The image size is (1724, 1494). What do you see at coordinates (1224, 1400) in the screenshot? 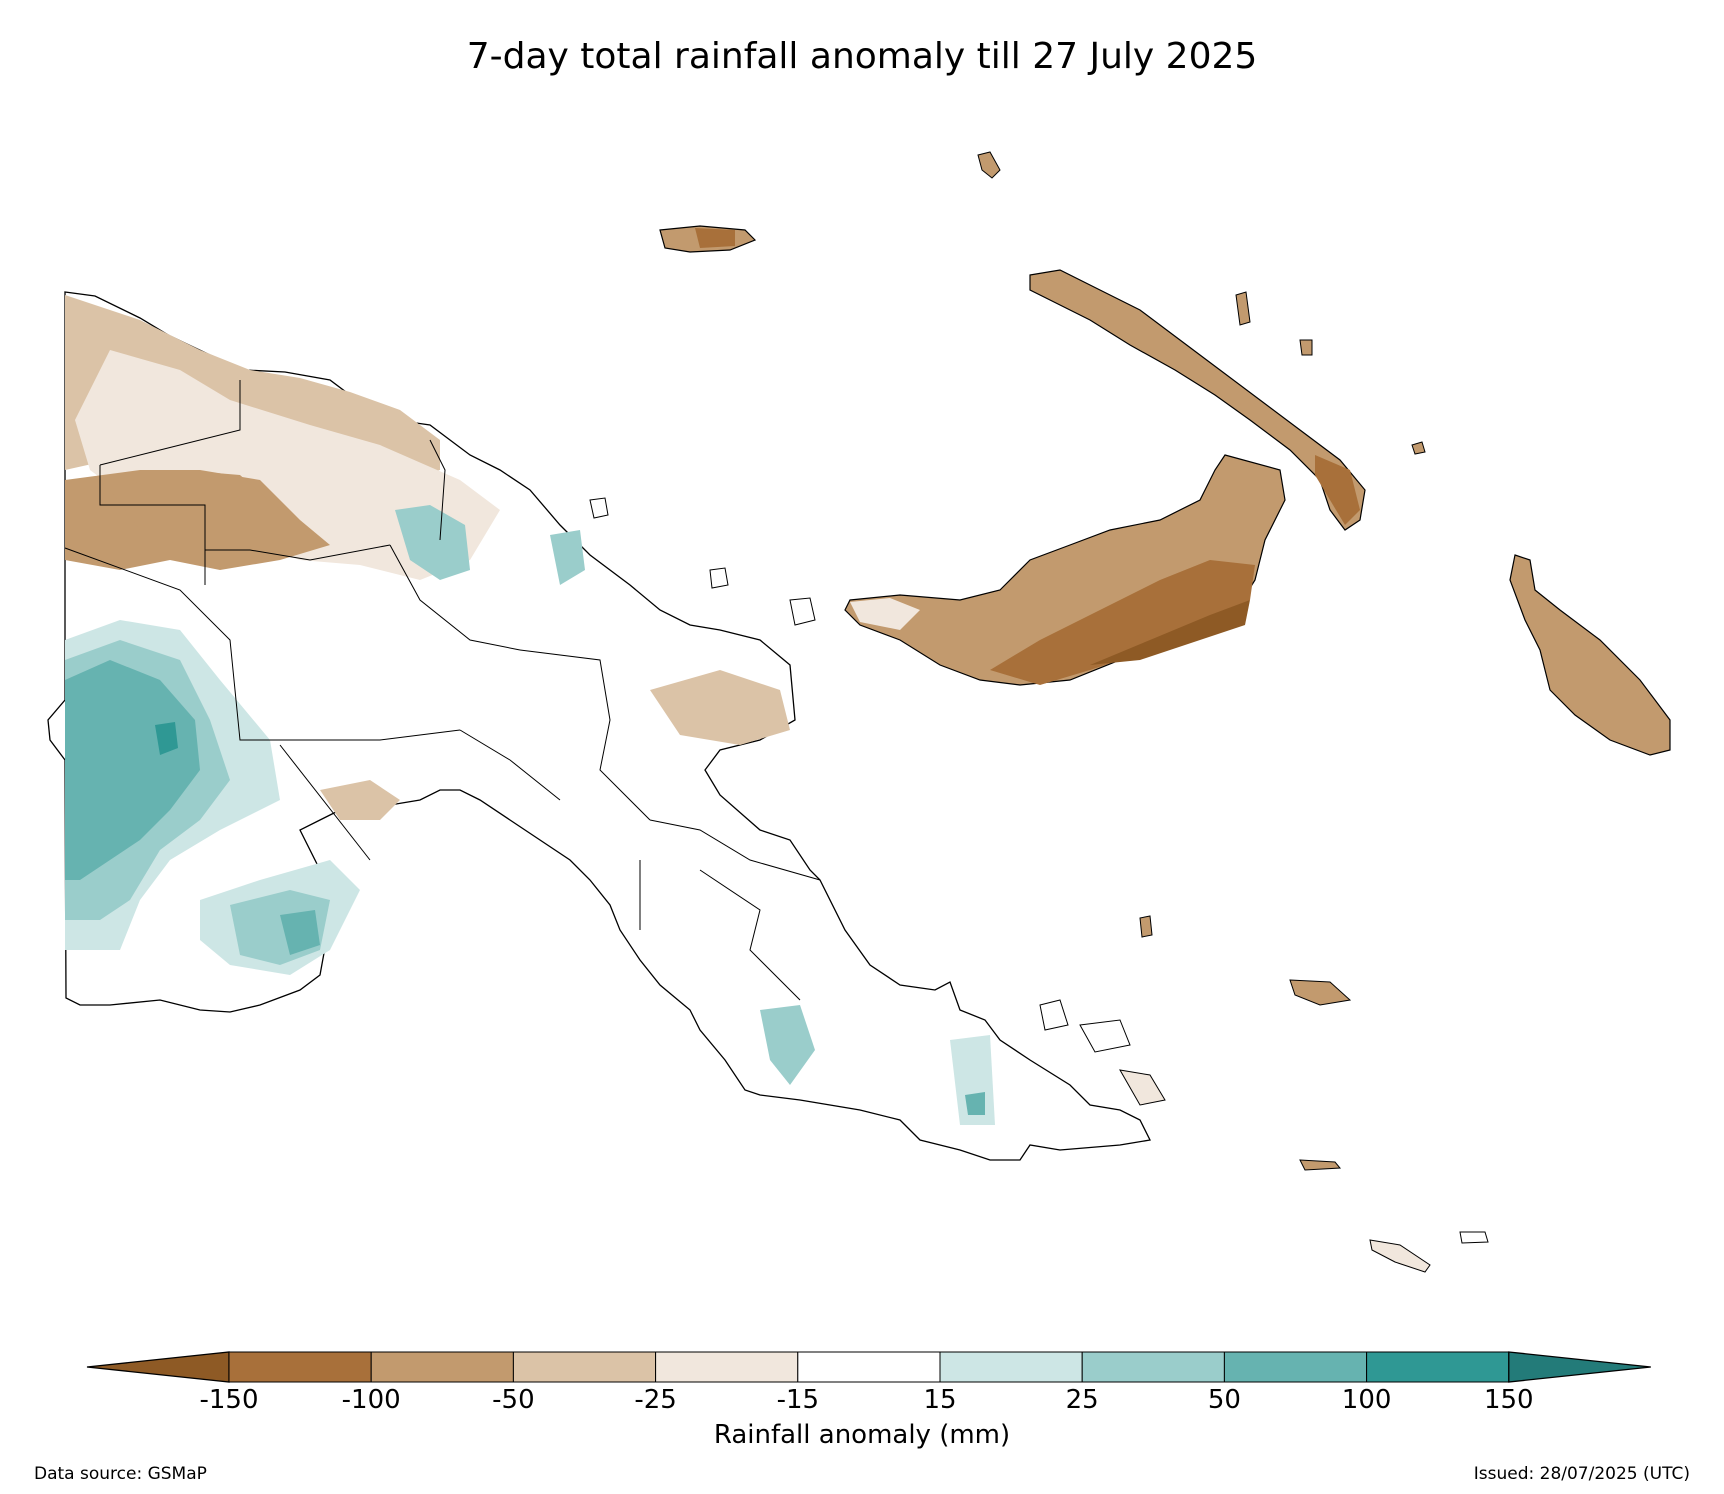
I see `colorbar-tick-label: 50` at bounding box center [1224, 1400].